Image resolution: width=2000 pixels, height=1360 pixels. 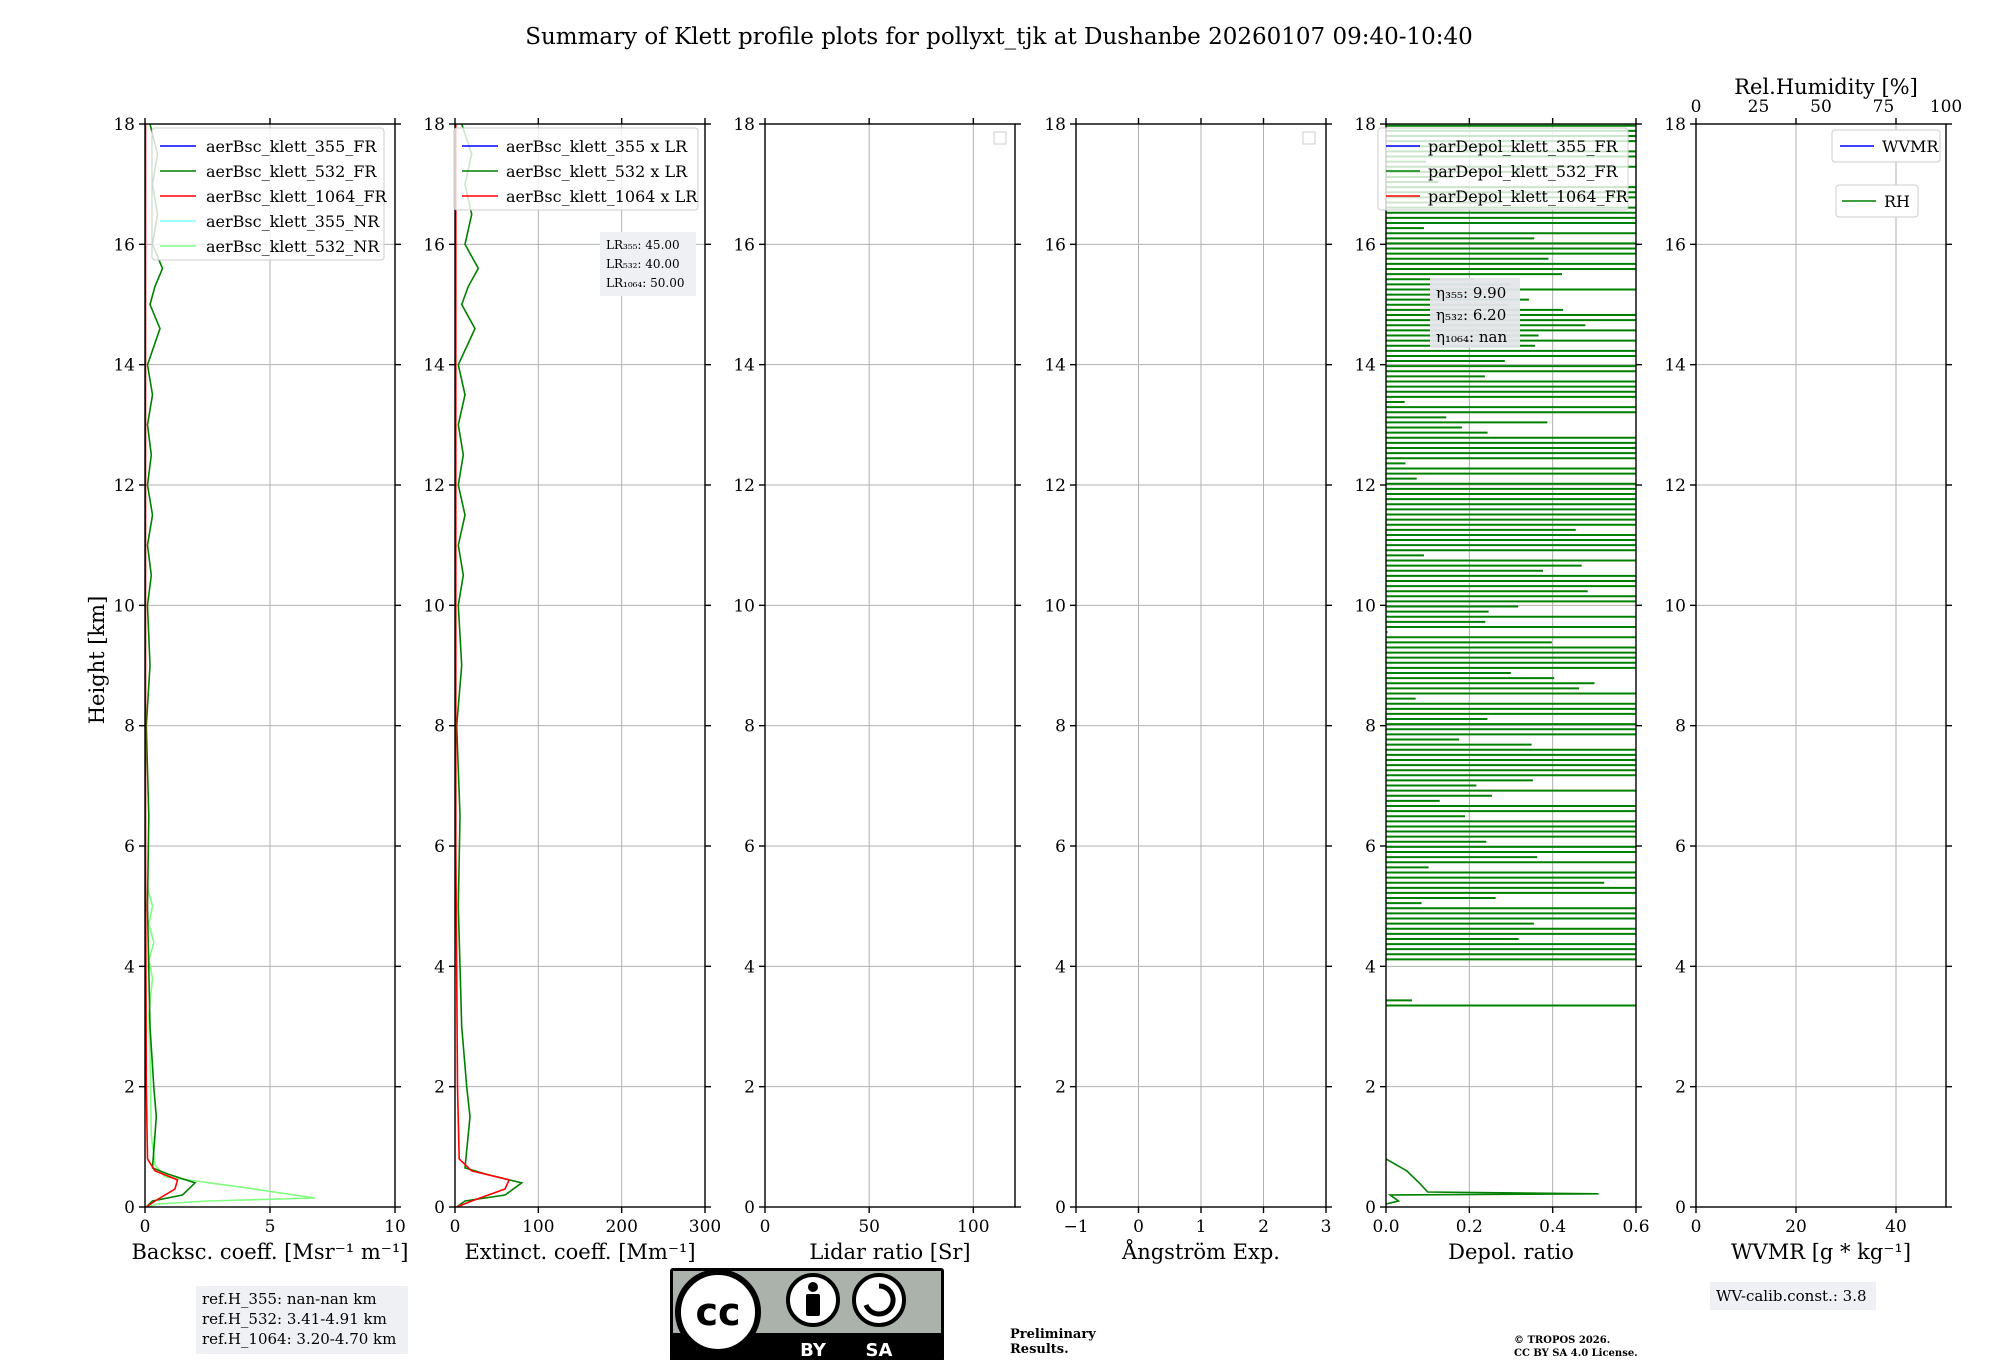 I want to click on wv-calib-bg, so click(x=1793, y=1296).